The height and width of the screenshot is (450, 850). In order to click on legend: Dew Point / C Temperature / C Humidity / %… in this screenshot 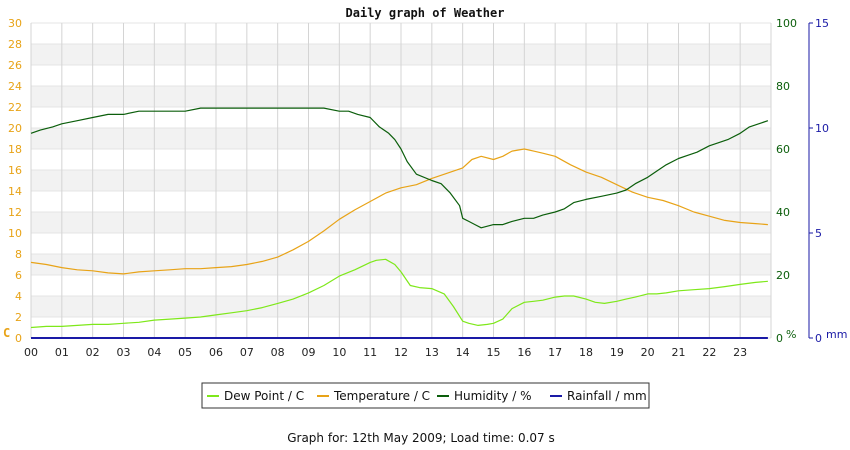, I will do `click(425, 395)`.